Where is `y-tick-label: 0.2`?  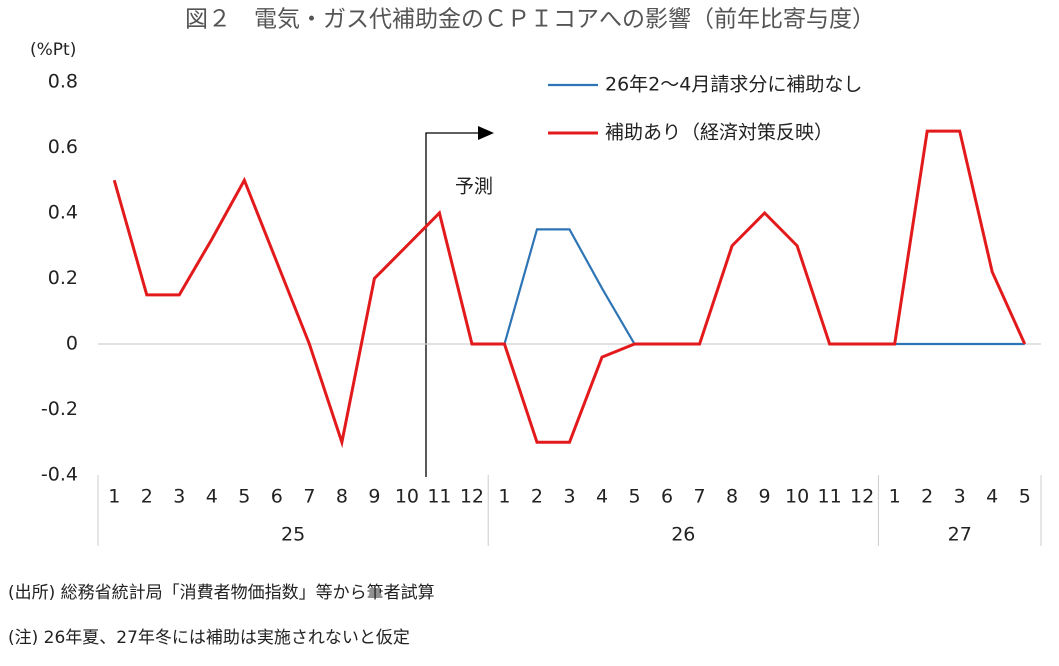 y-tick-label: 0.2 is located at coordinates (63, 278).